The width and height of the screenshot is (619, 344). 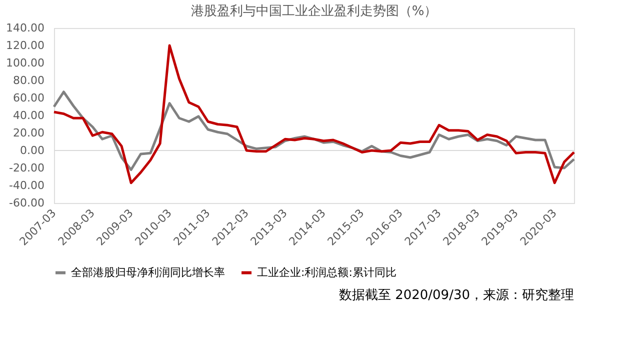 What do you see at coordinates (28, 115) in the screenshot?
I see `y-tick-label: 40.00` at bounding box center [28, 115].